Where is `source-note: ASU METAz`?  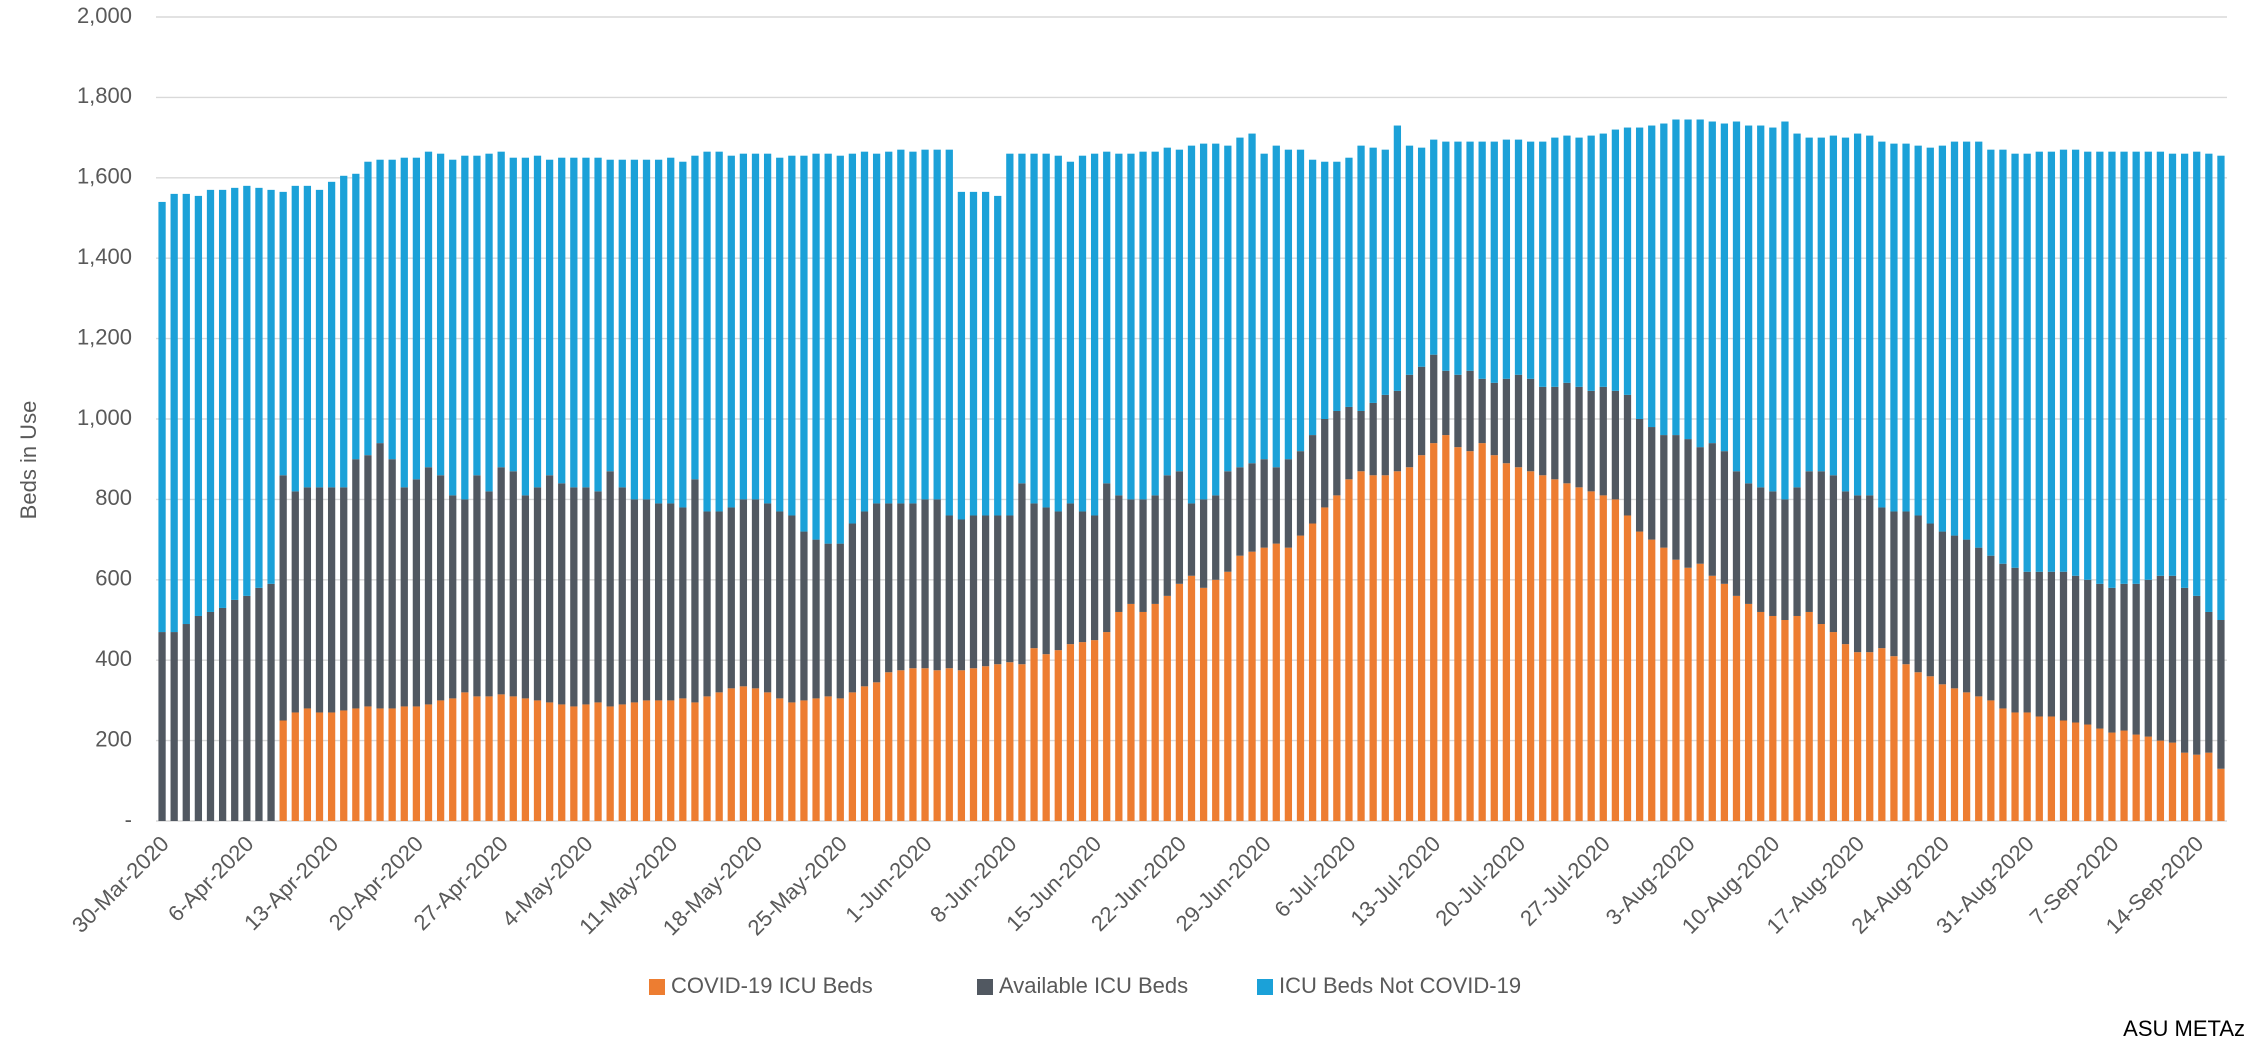
source-note: ASU METAz is located at coordinates (2184, 1028).